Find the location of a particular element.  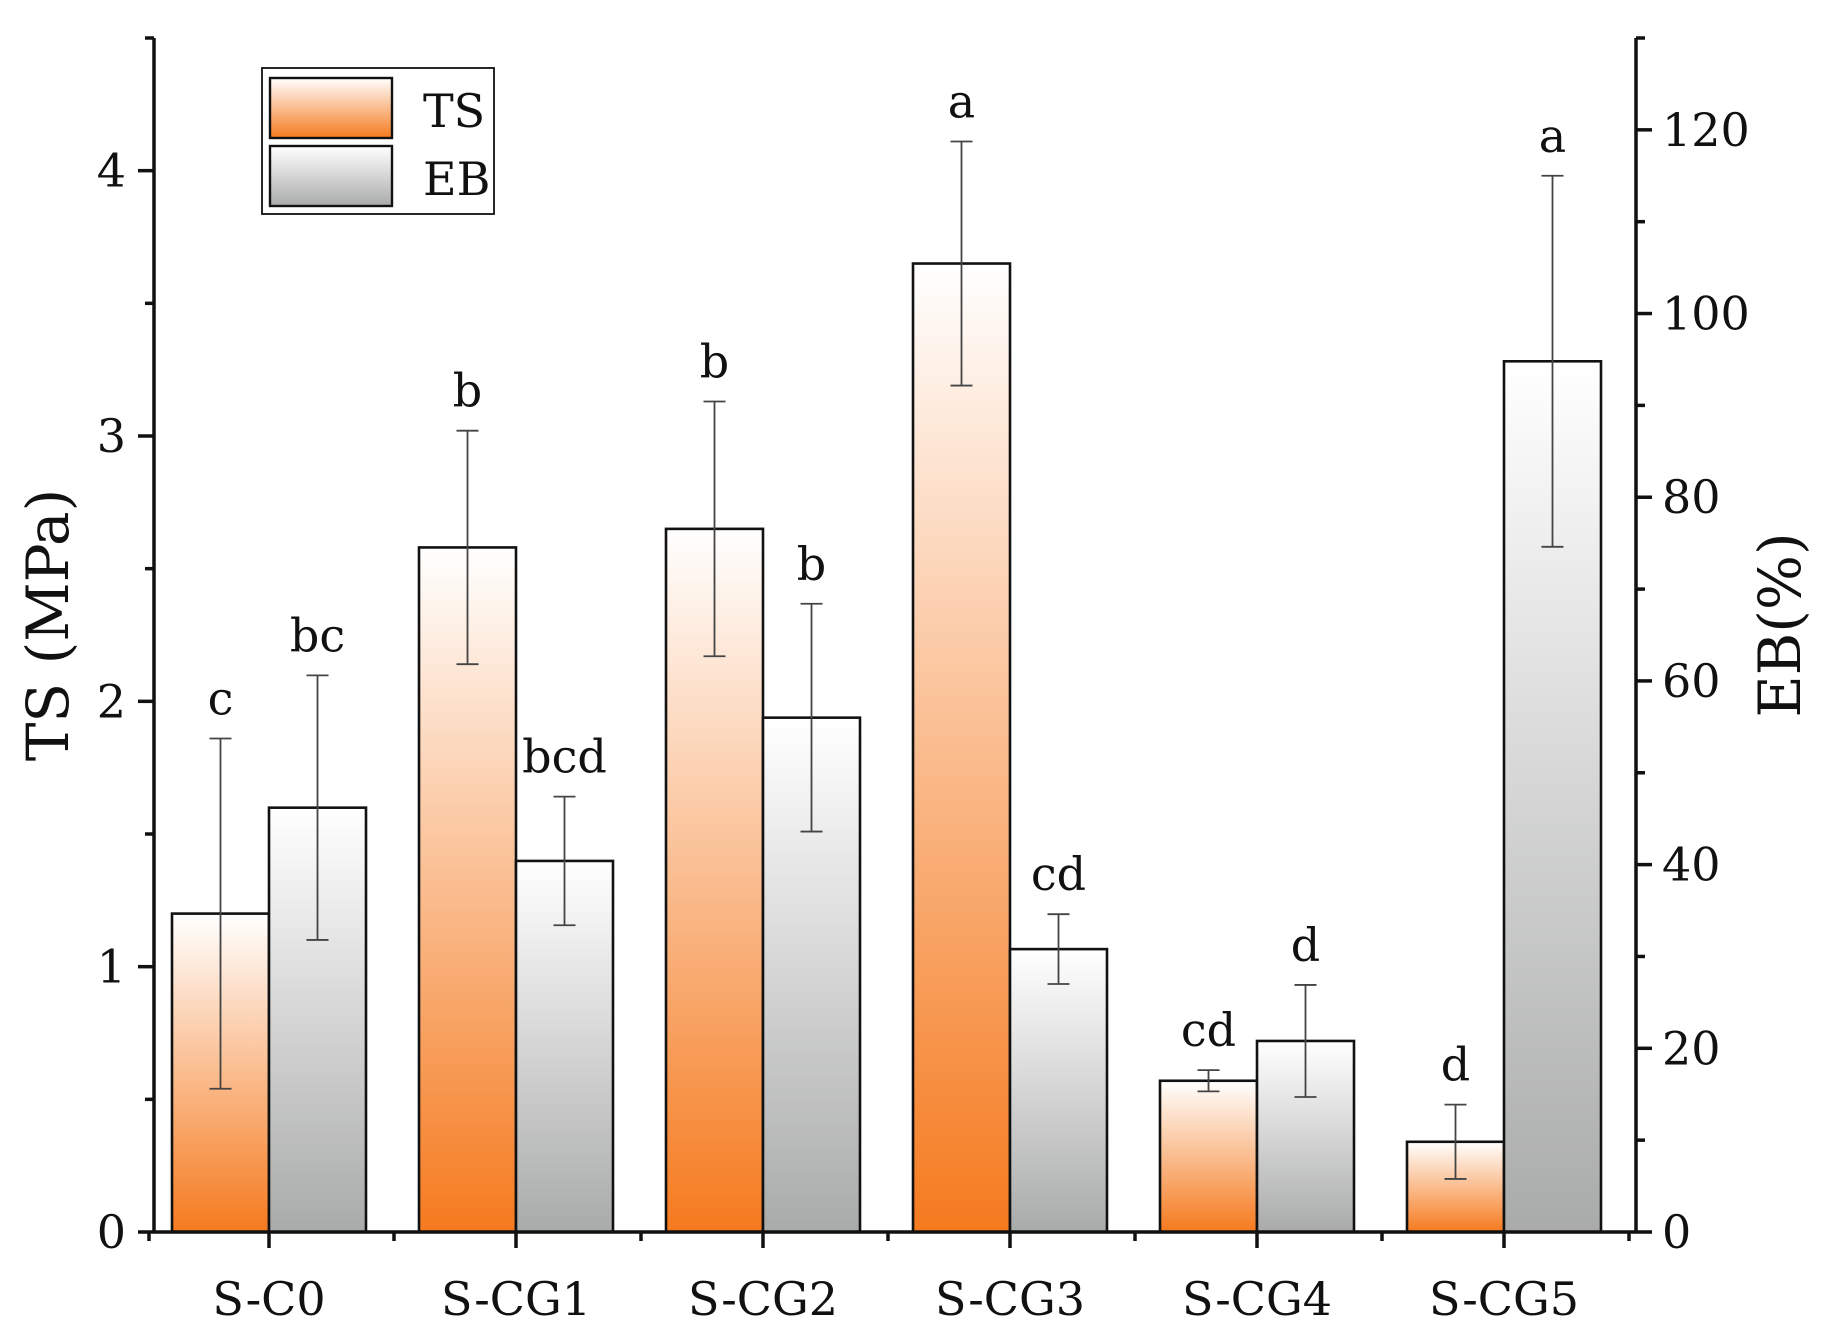

significance-label-eb-s-cg1: bcd is located at coordinates (564, 757).